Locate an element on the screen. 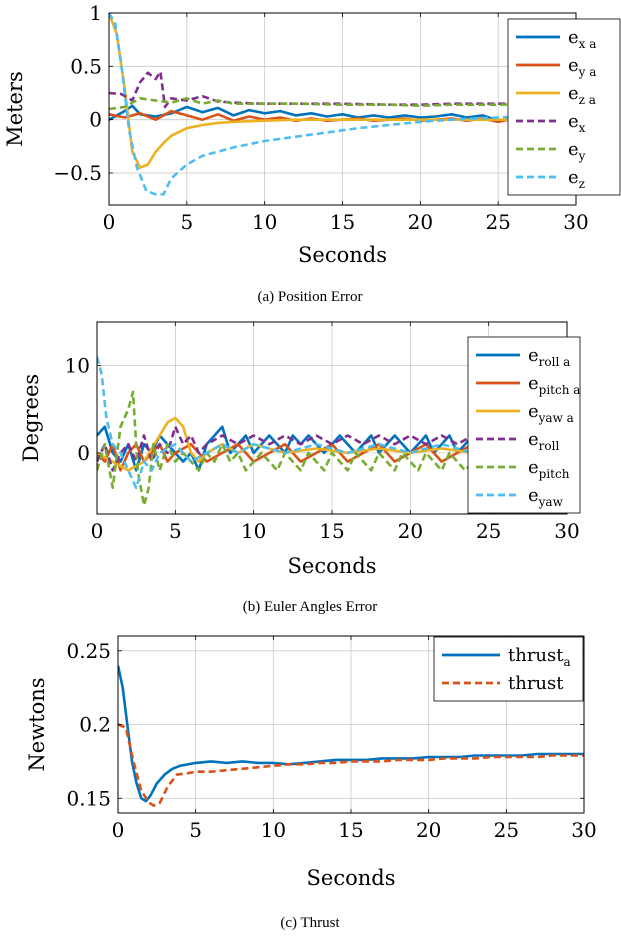 The width and height of the screenshot is (621, 936). legend-entry: eroll is located at coordinates (543, 441).